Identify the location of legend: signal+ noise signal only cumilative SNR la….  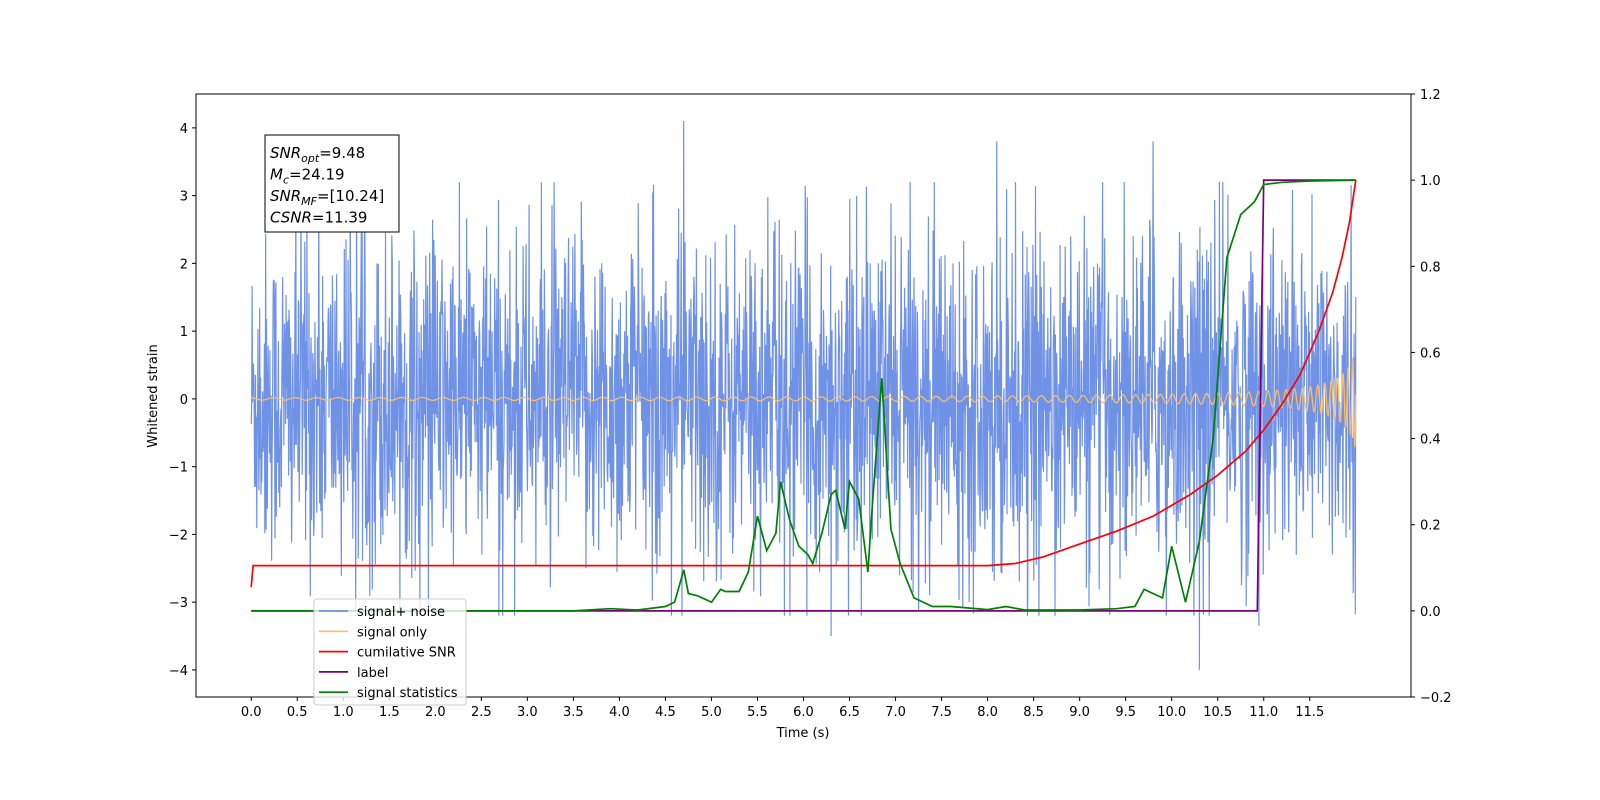
(390, 652).